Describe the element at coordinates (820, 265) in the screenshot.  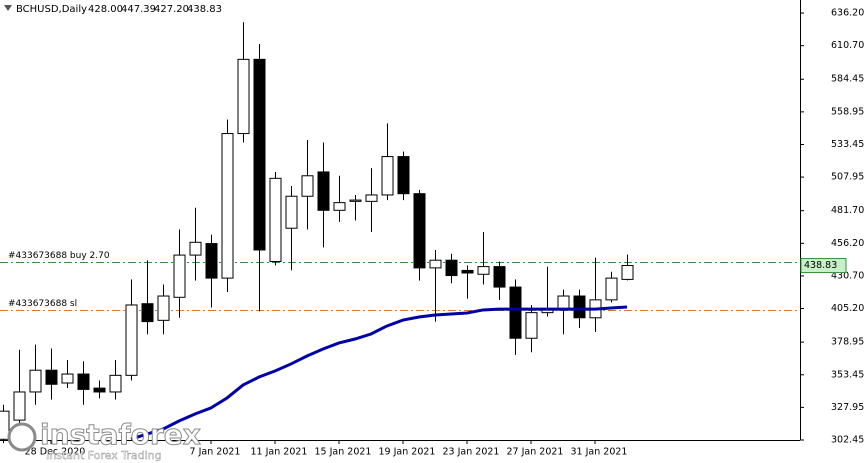
I see `last-price-label: 438.83` at that location.